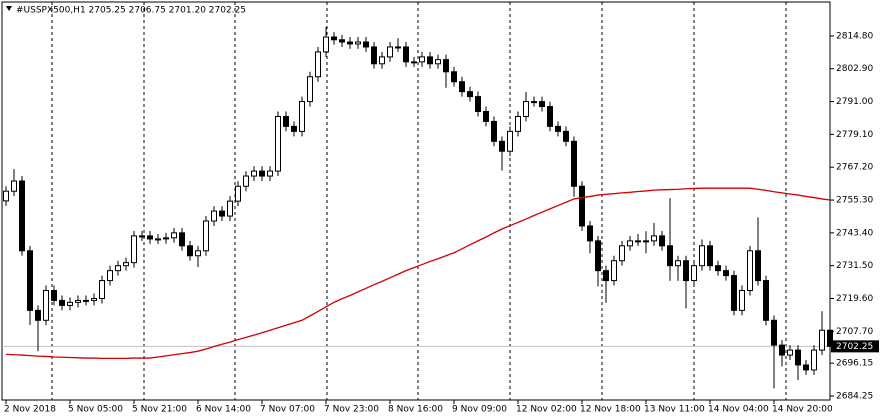 The width and height of the screenshot is (880, 420). I want to click on x-tick-label: 8 Nov 16:00, so click(415, 410).